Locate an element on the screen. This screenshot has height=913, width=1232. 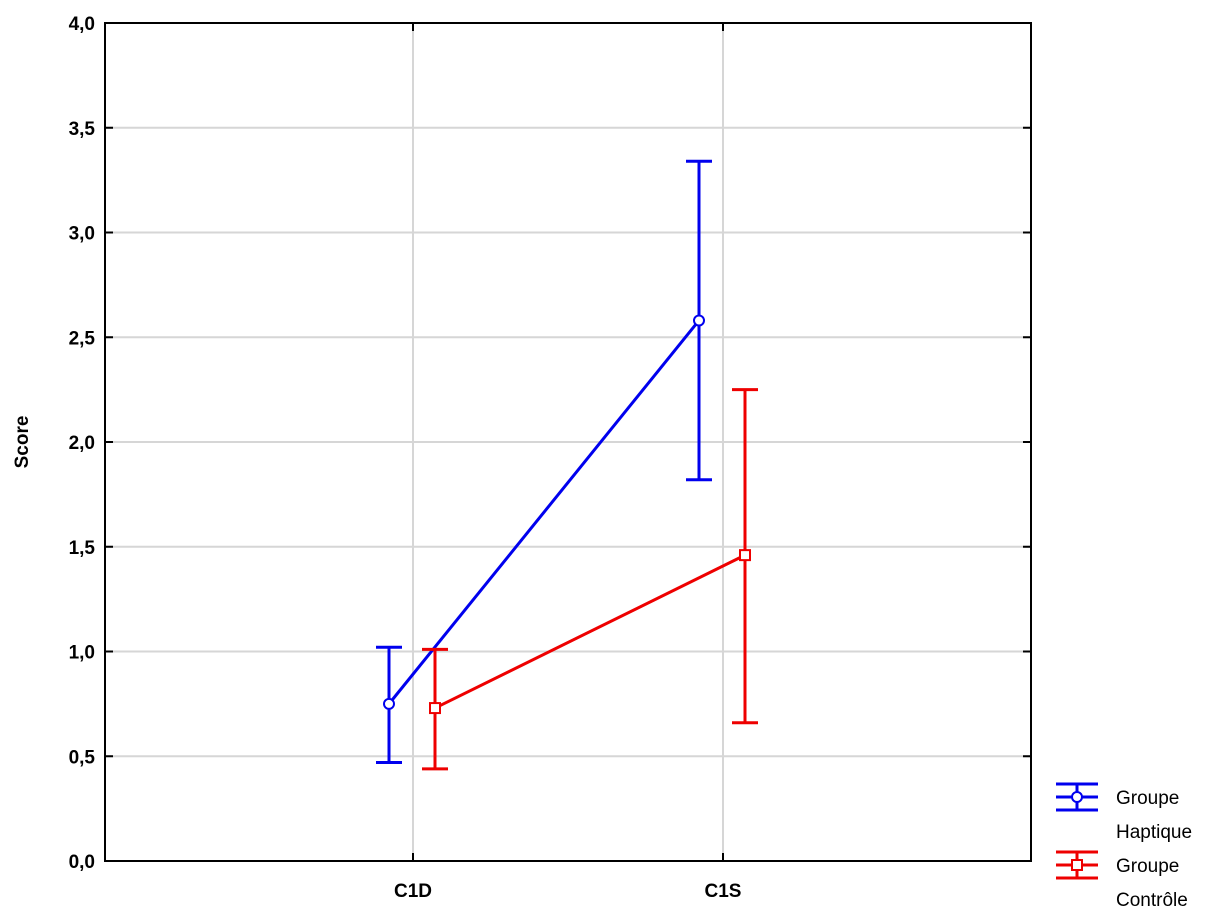
y-tick-label: 3,5 is located at coordinates (82, 129).